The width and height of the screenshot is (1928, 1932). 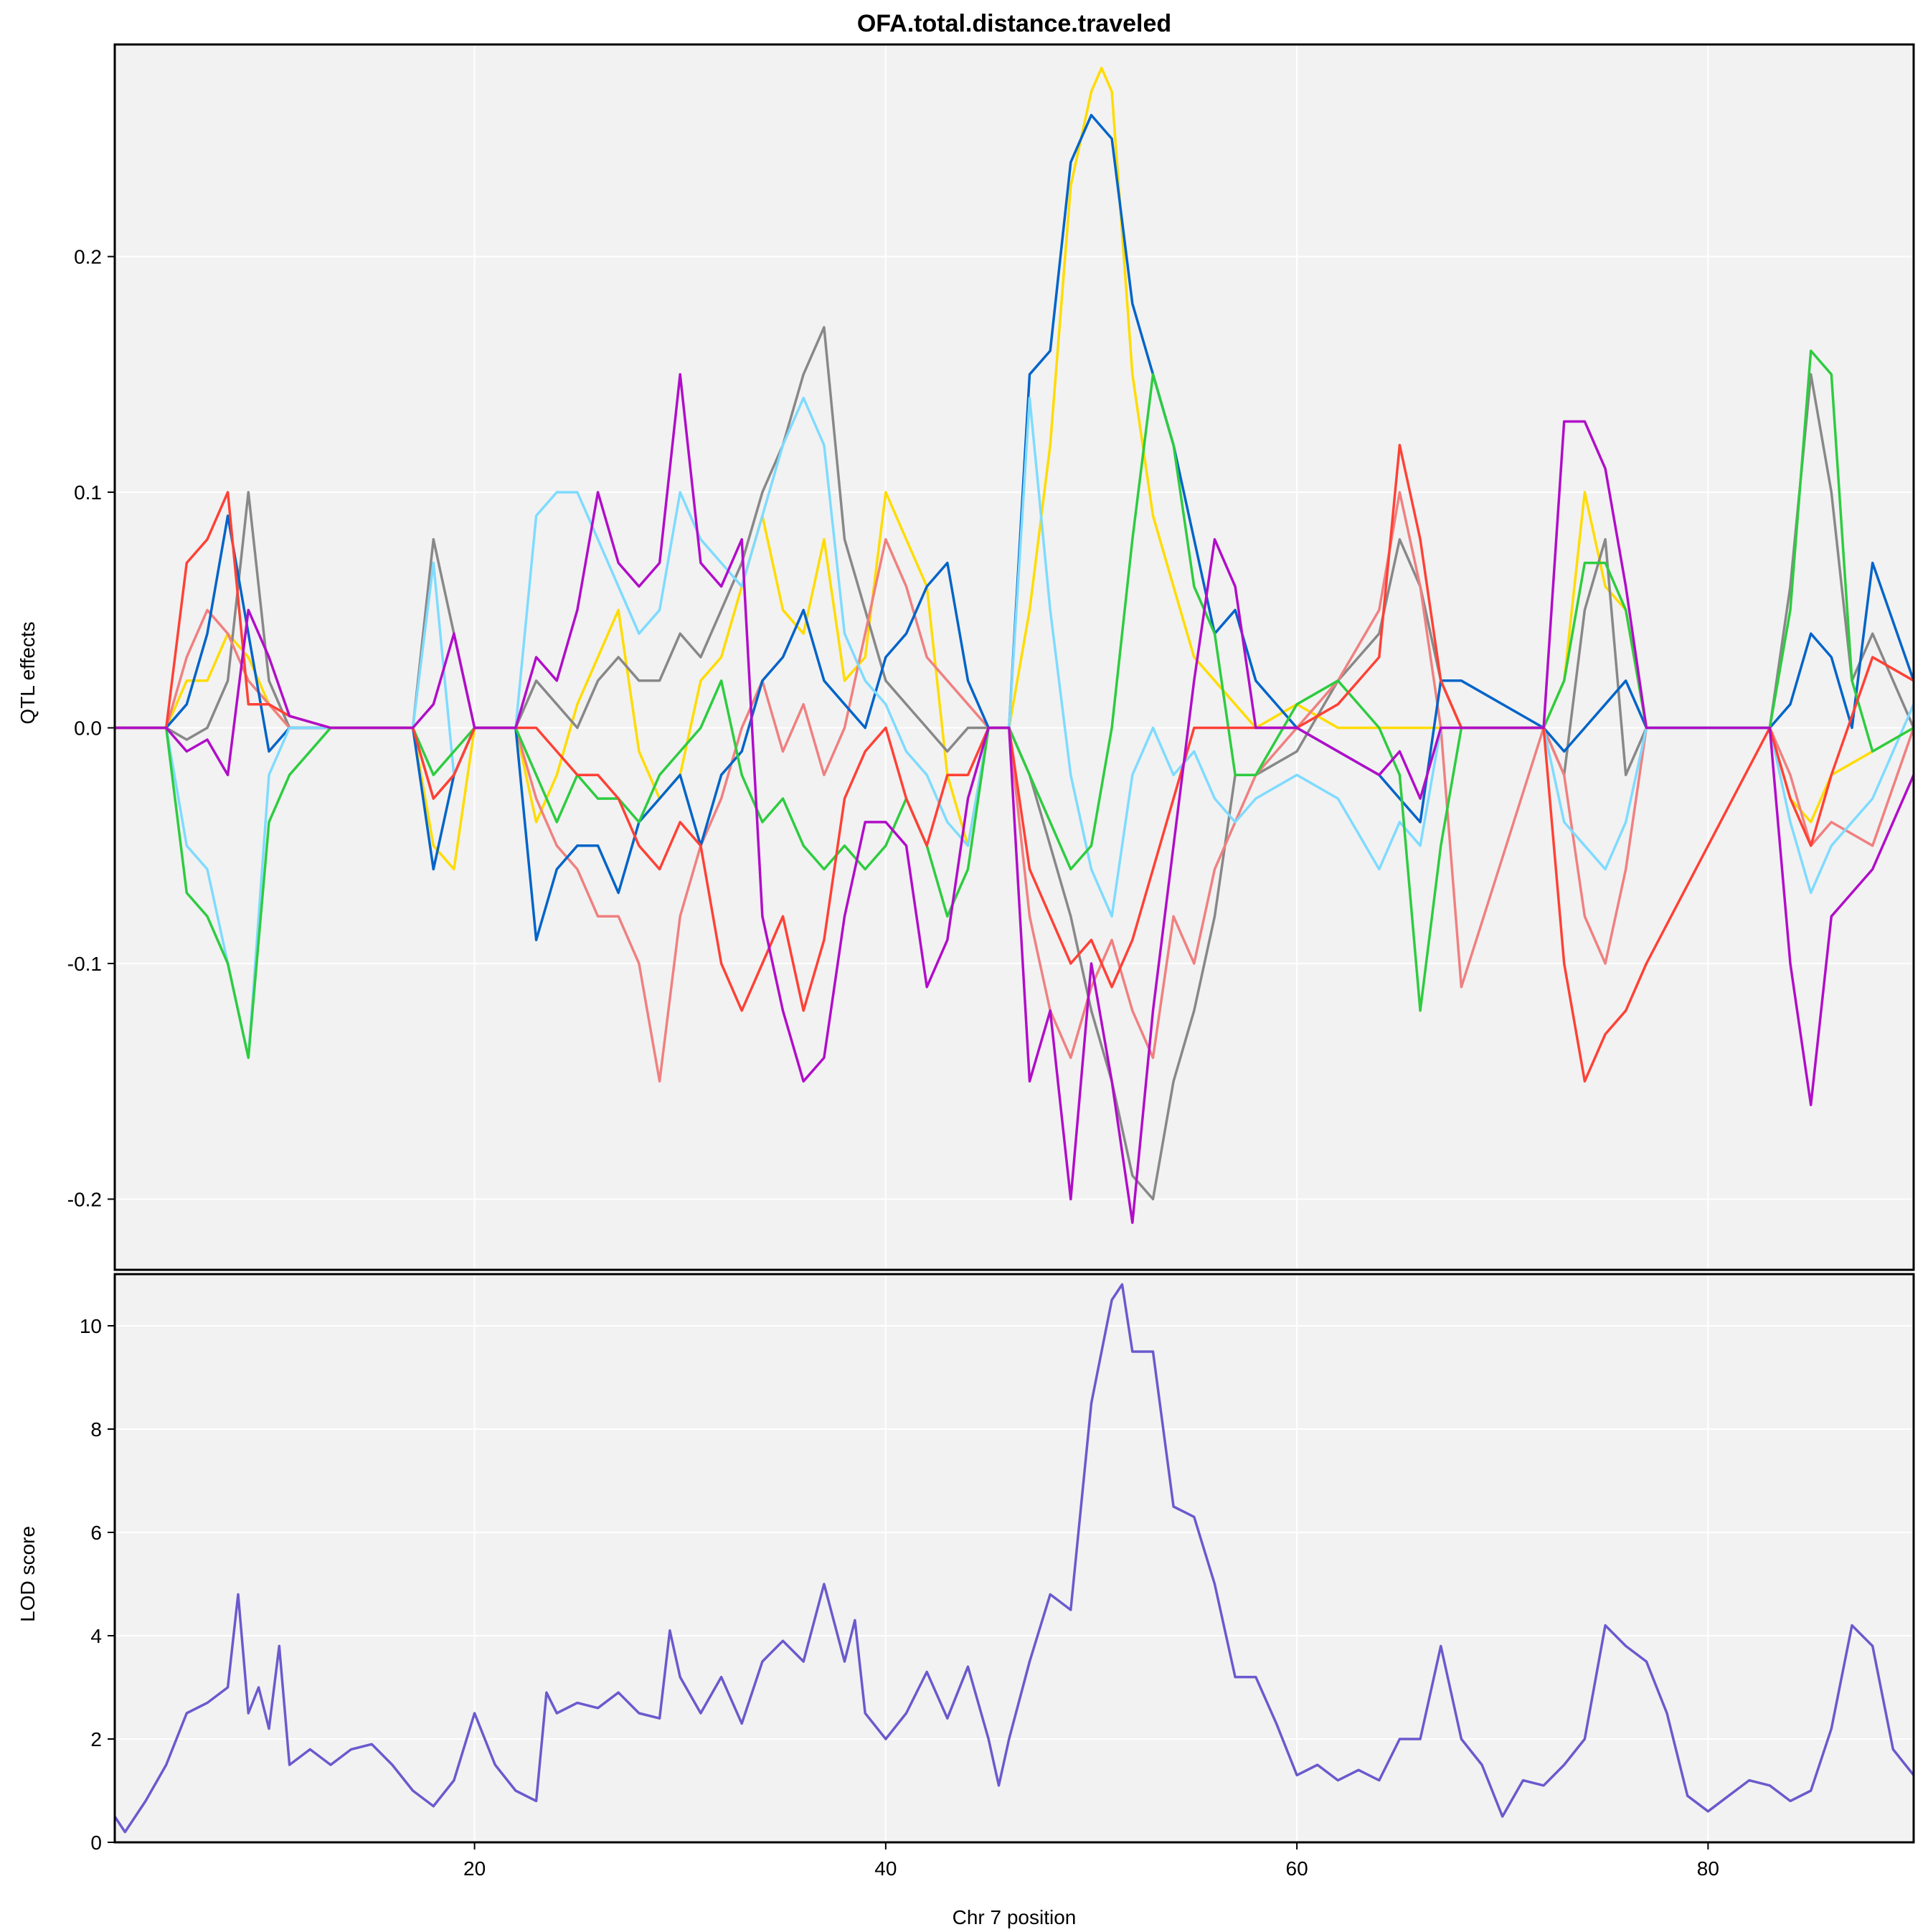 What do you see at coordinates (91, 1326) in the screenshot?
I see `bottom-y-tick-label: 10` at bounding box center [91, 1326].